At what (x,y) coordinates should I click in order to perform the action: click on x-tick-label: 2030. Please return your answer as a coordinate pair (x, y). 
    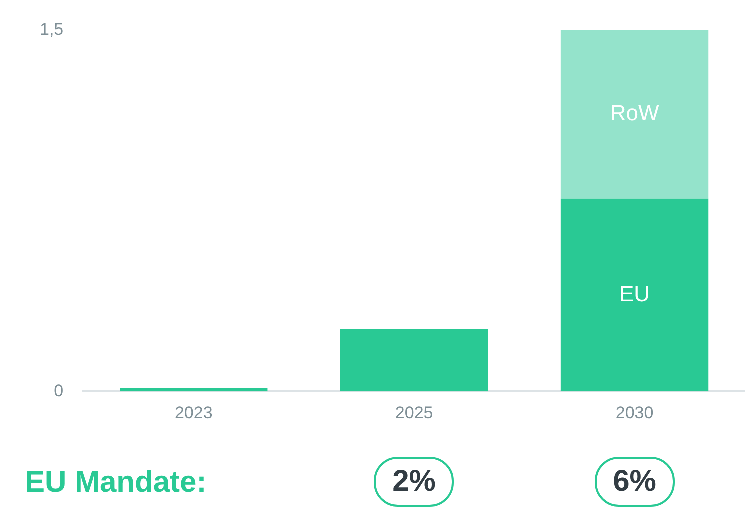
    Looking at the image, I should click on (635, 412).